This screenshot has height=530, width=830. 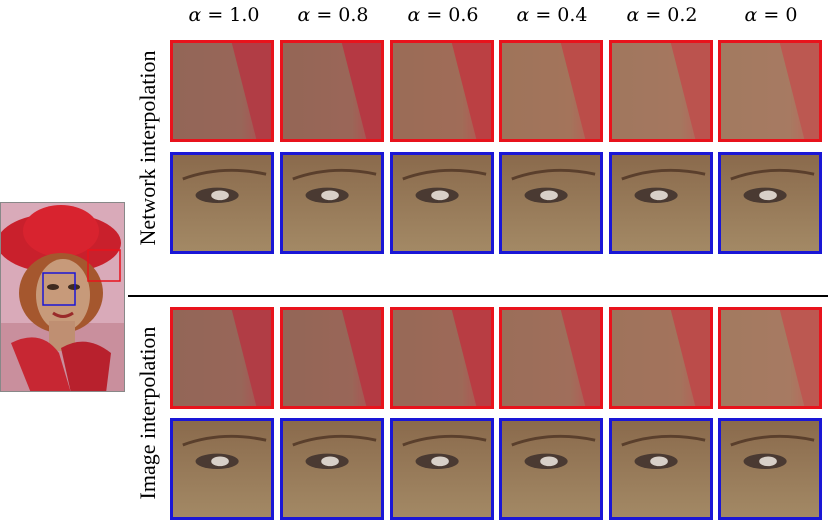 I want to click on row-label-image-interpolation: Image interpolation, so click(x=147, y=413).